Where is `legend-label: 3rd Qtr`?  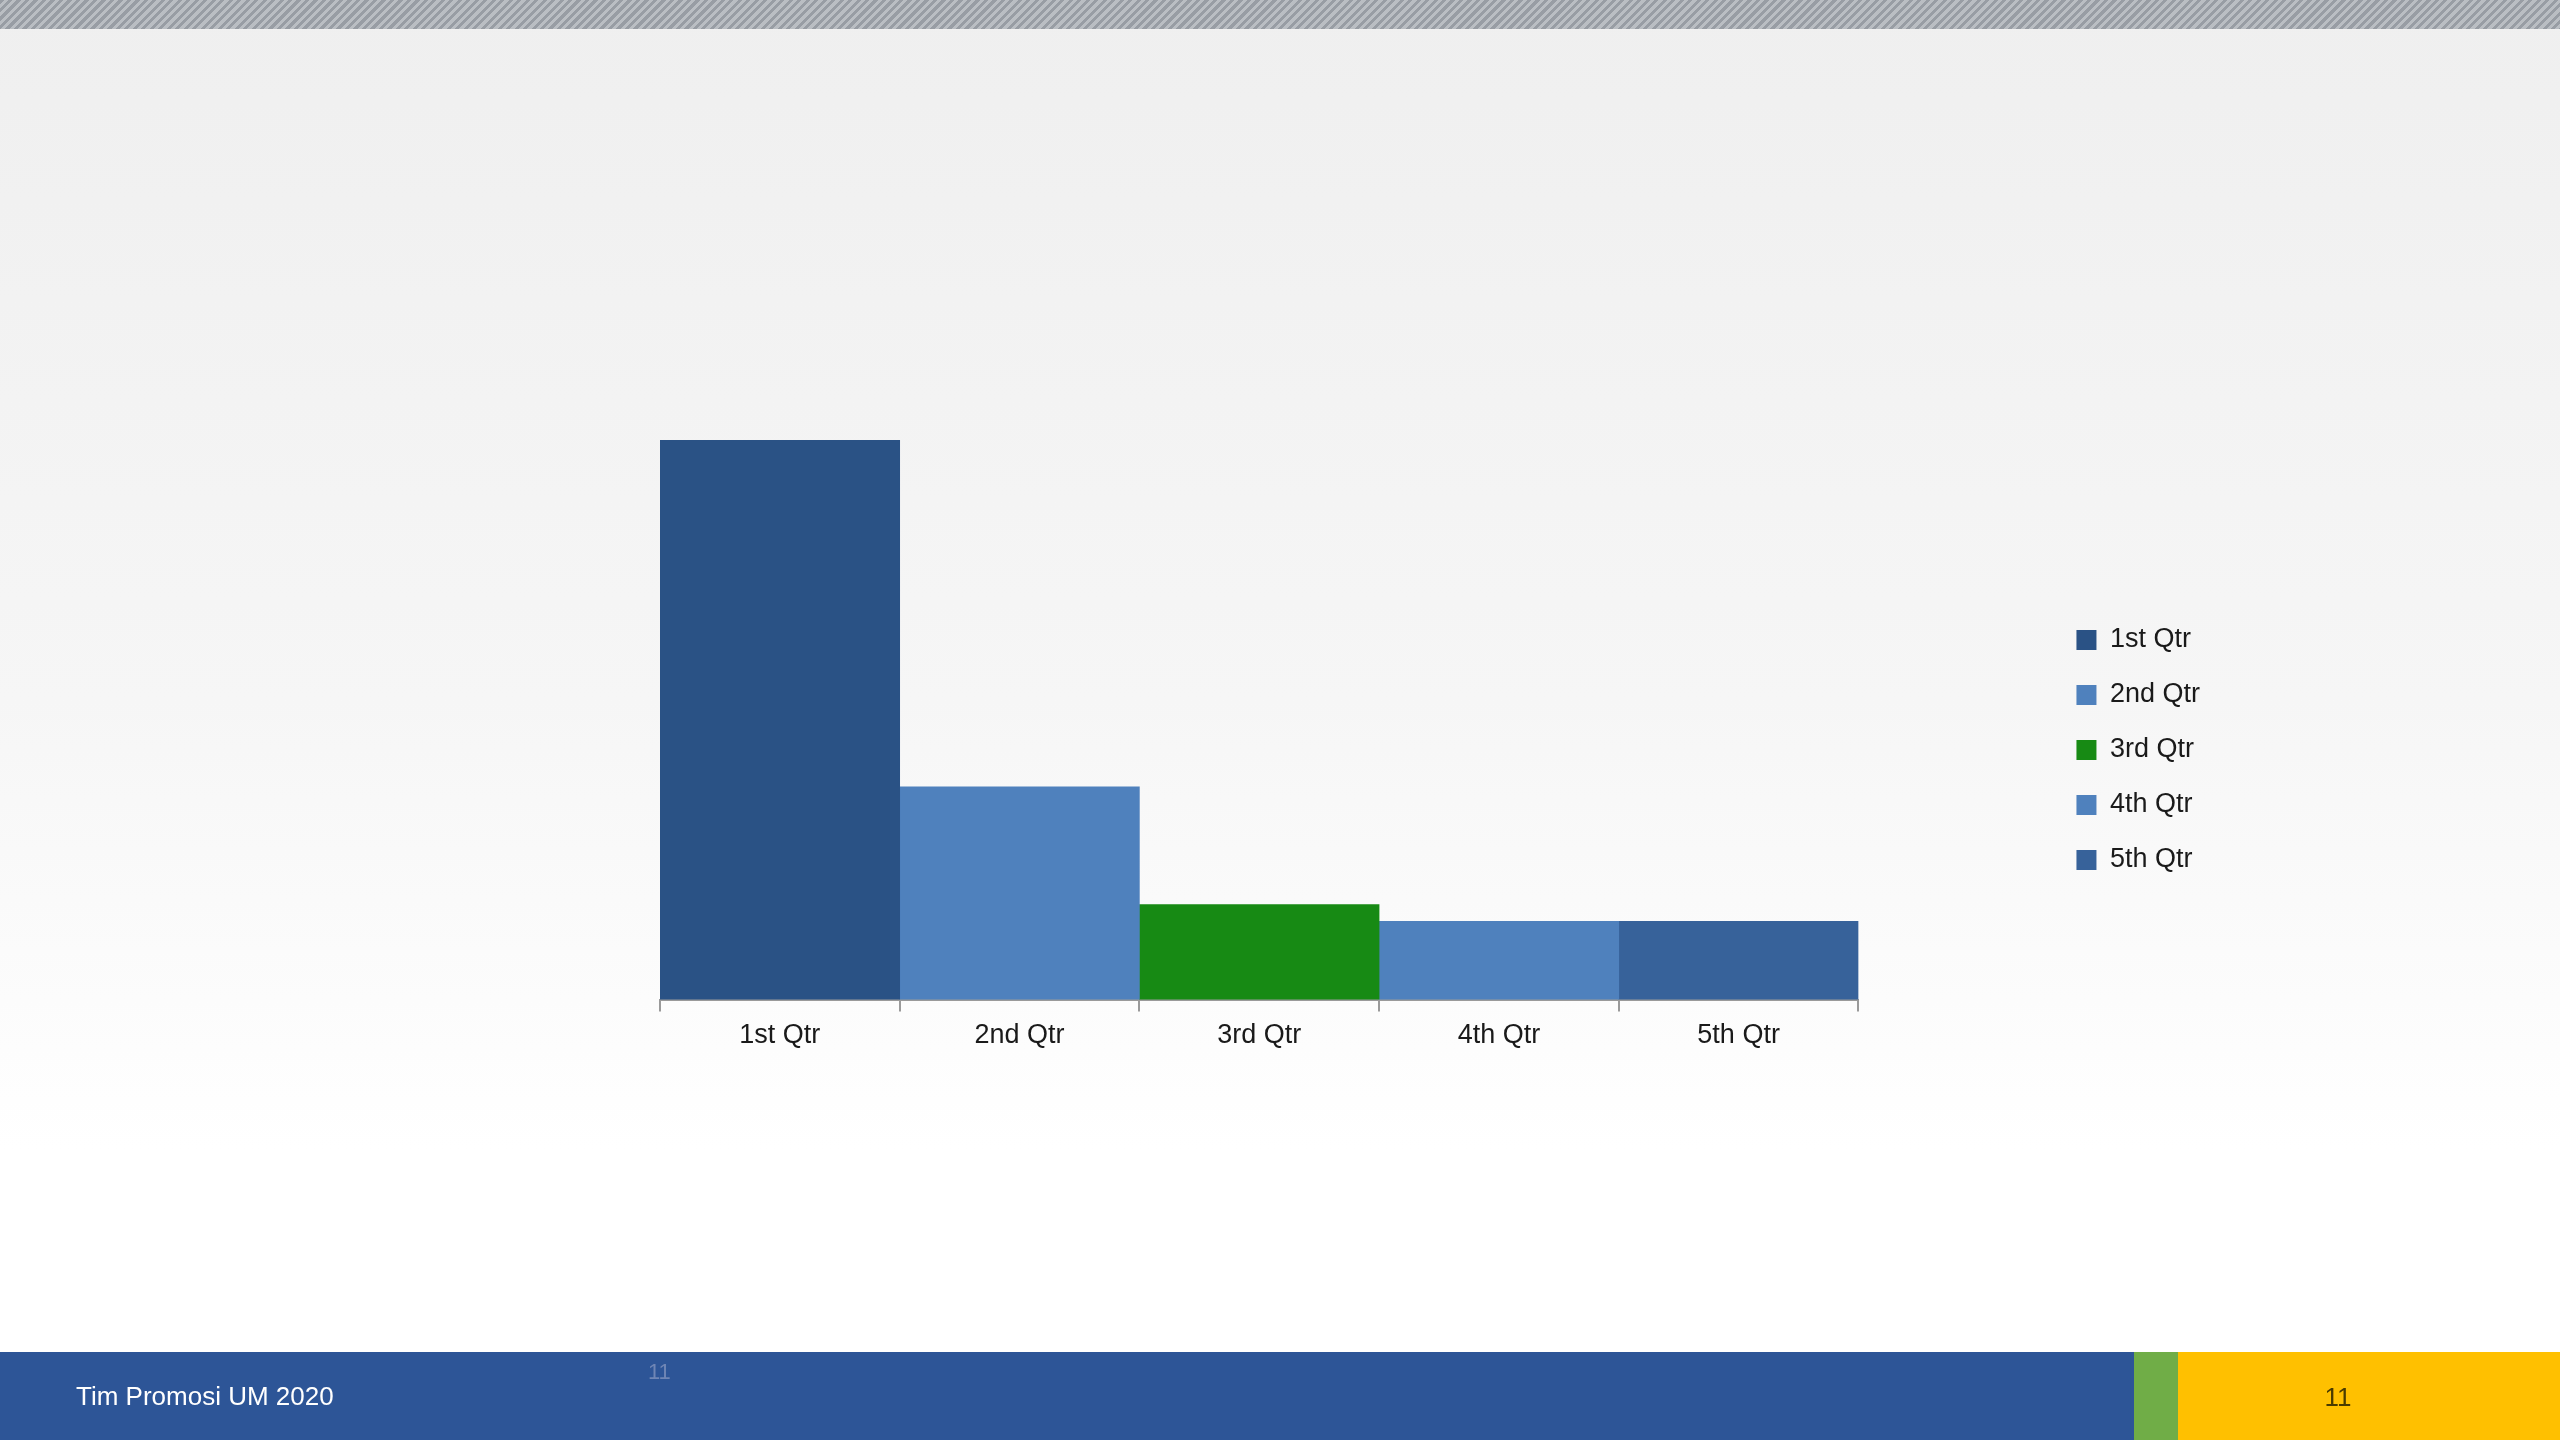
legend-label: 3rd Qtr is located at coordinates (2151, 748).